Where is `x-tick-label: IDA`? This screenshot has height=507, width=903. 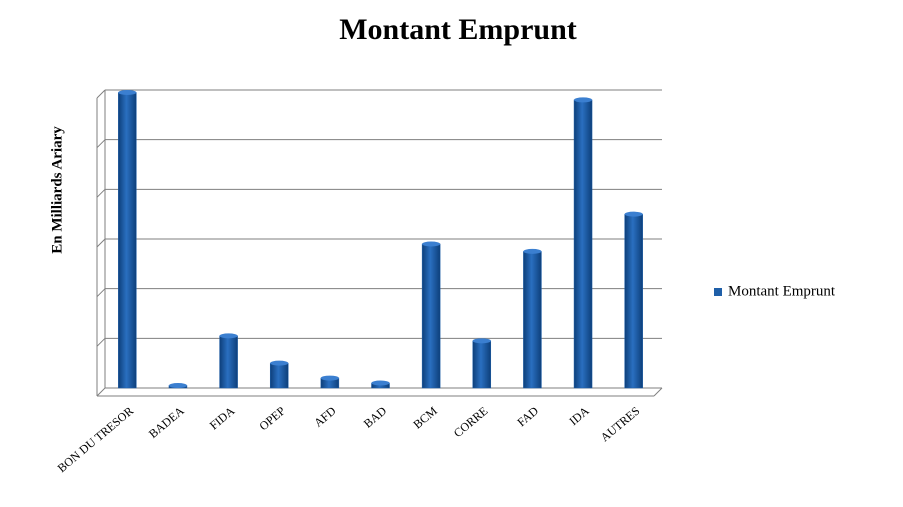 x-tick-label: IDA is located at coordinates (579, 415).